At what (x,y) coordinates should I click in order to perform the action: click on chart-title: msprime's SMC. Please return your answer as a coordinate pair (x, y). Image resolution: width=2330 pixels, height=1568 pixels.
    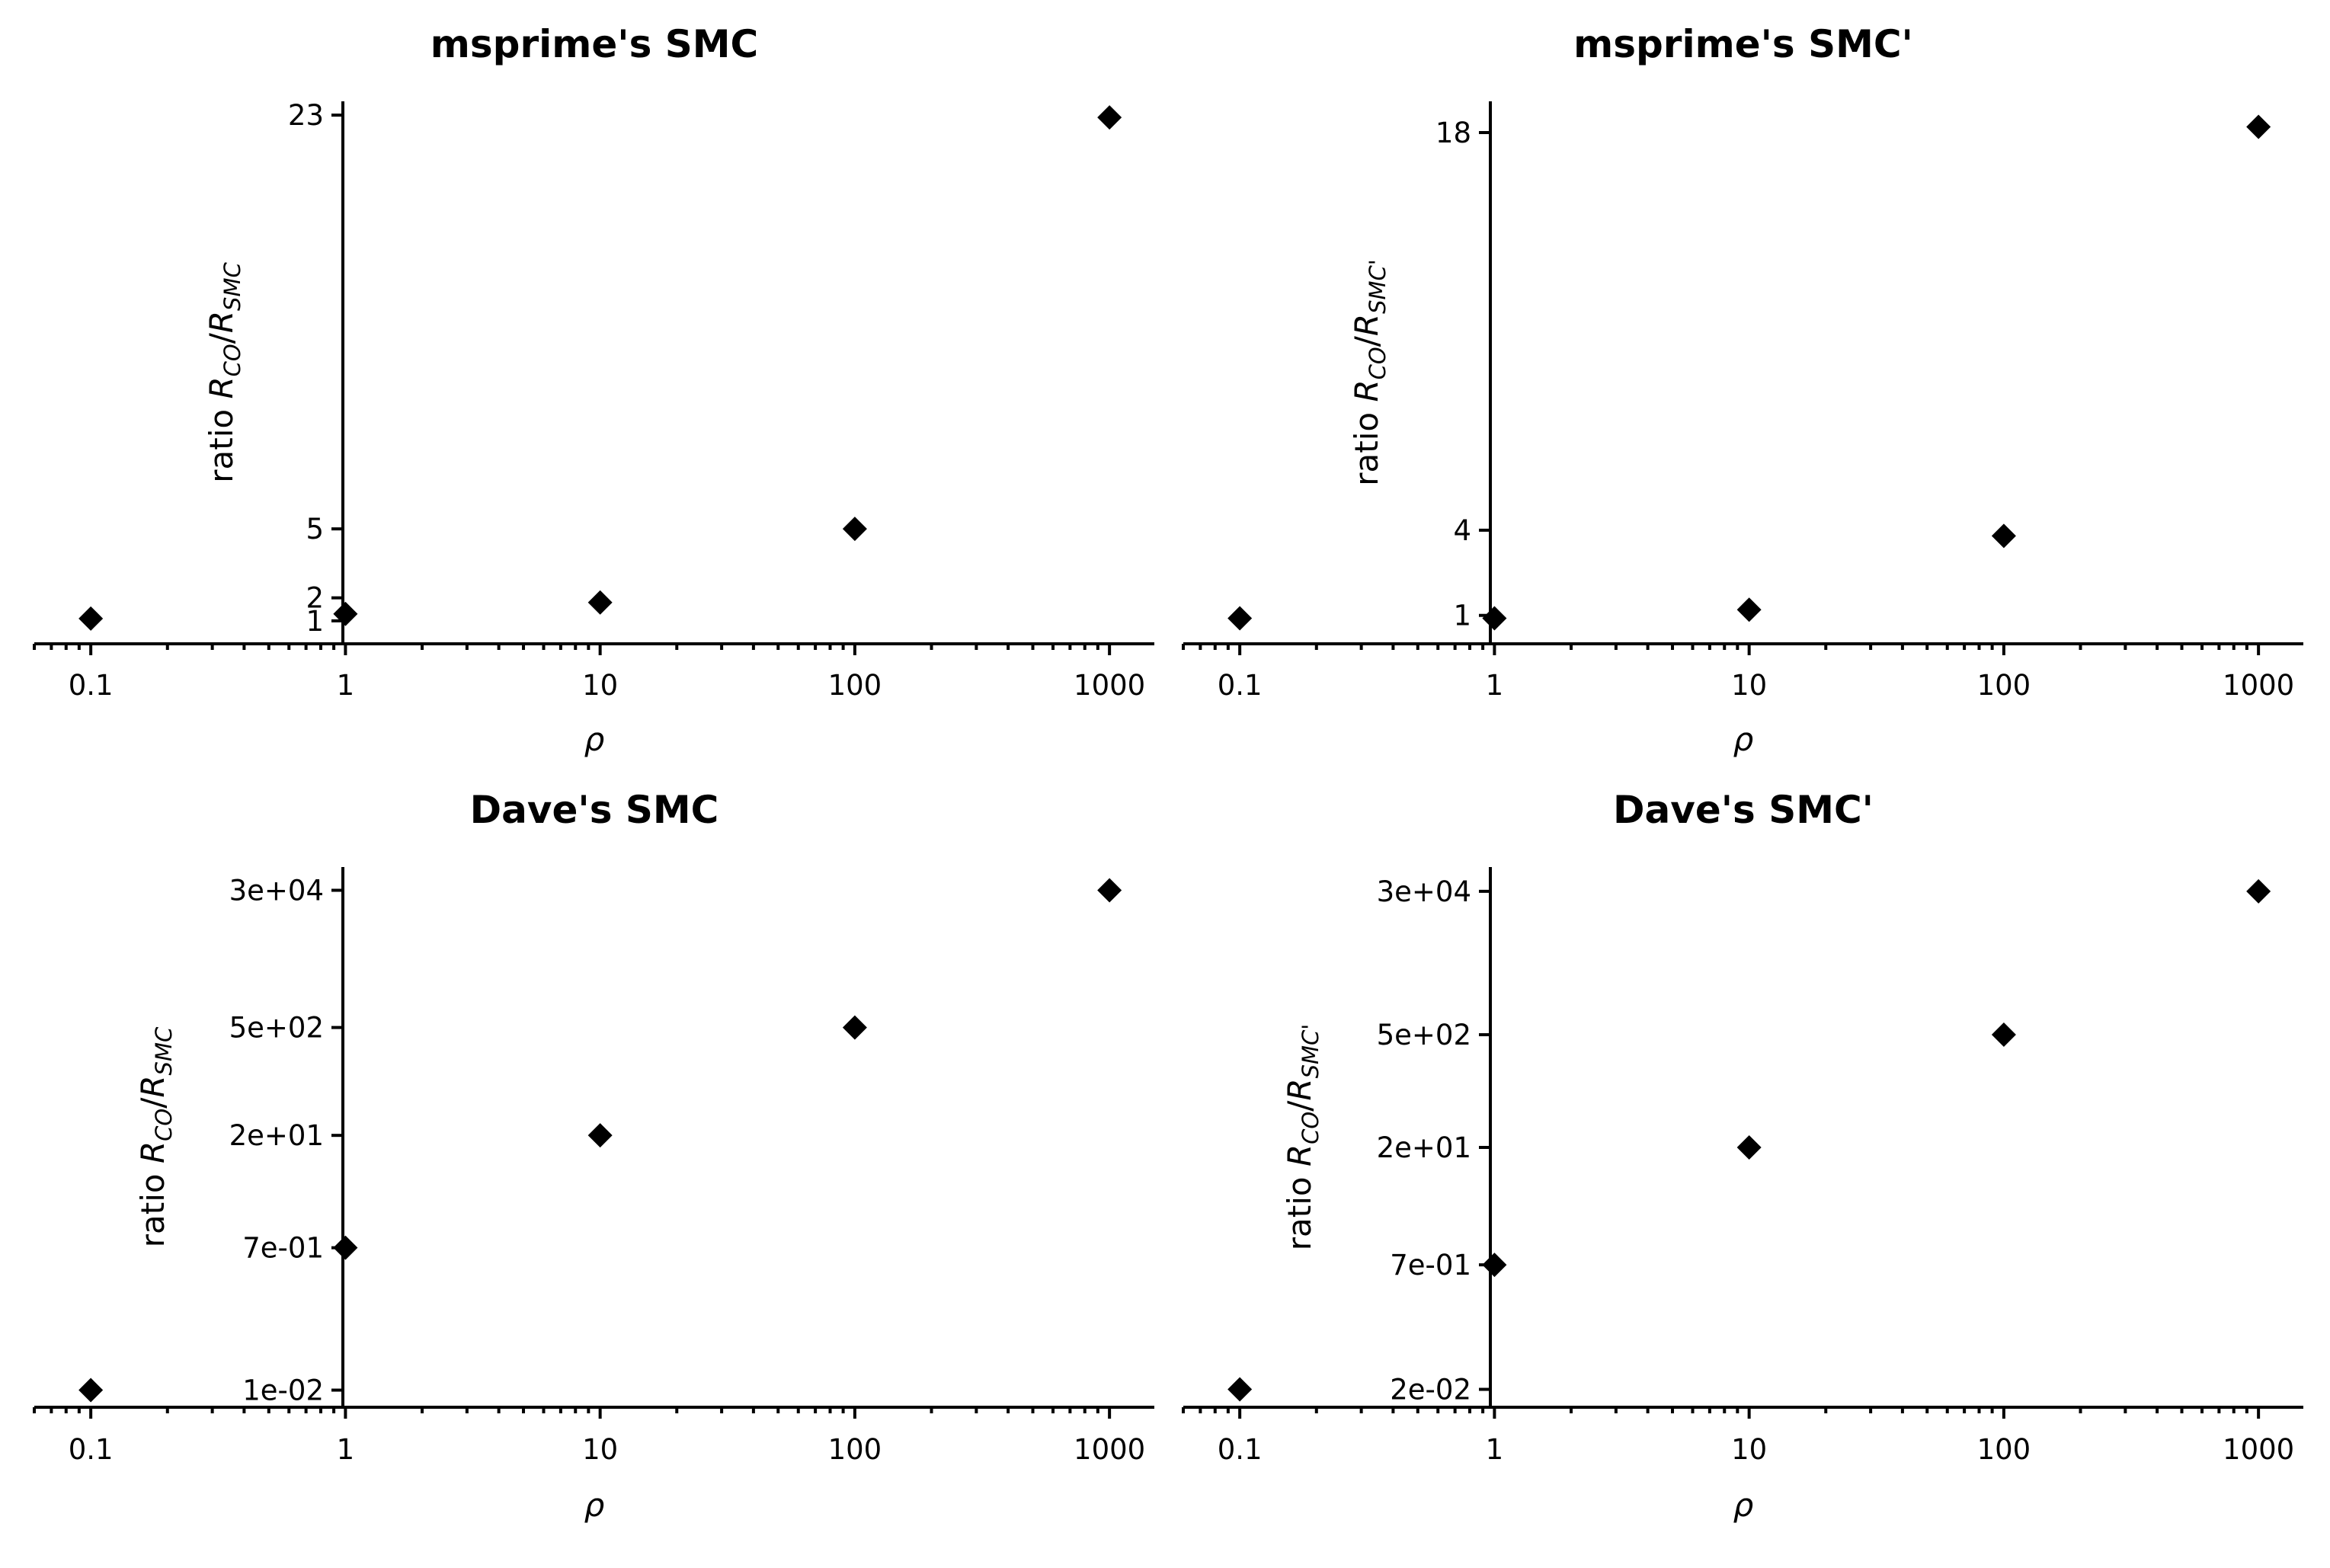
    Looking at the image, I should click on (594, 44).